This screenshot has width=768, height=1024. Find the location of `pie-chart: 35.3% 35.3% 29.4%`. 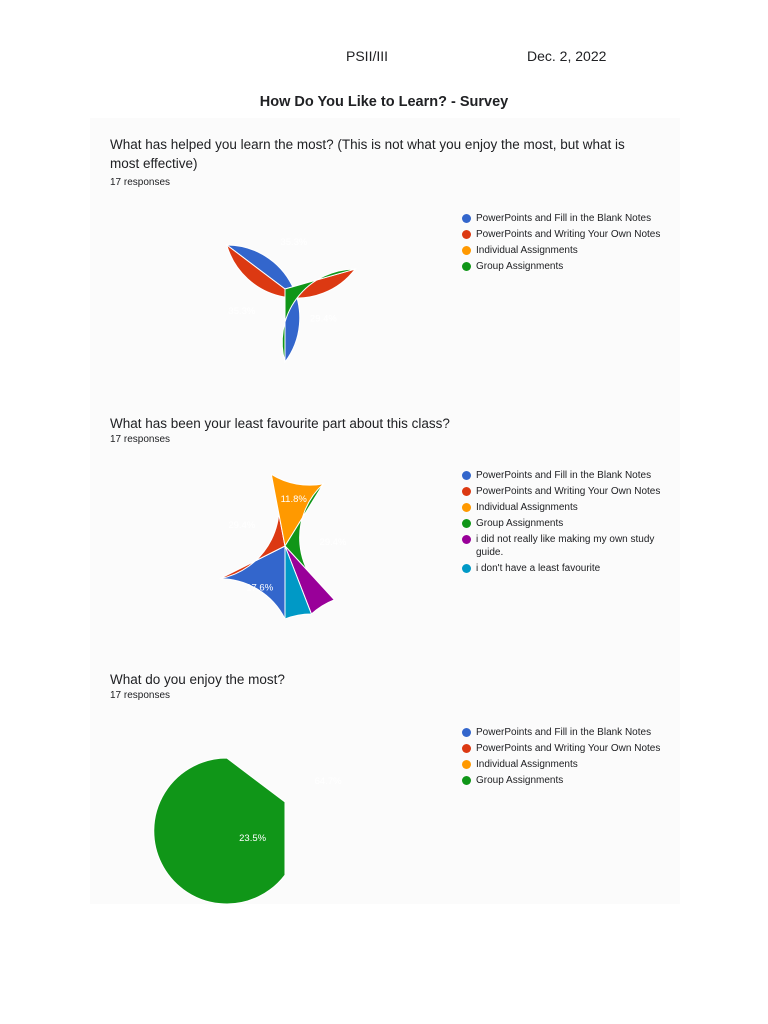

pie-chart: 35.3% 35.3% 29.4% is located at coordinates (291, 300).